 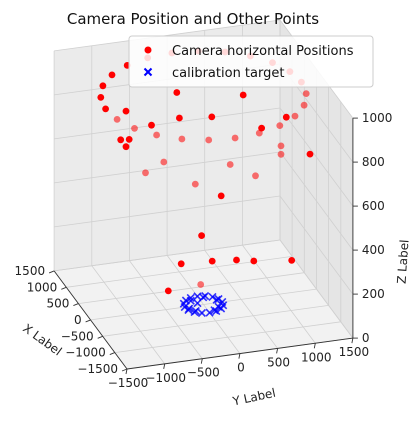 What do you see at coordinates (97, 369) in the screenshot?
I see `x-tick-label: −1500` at bounding box center [97, 369].